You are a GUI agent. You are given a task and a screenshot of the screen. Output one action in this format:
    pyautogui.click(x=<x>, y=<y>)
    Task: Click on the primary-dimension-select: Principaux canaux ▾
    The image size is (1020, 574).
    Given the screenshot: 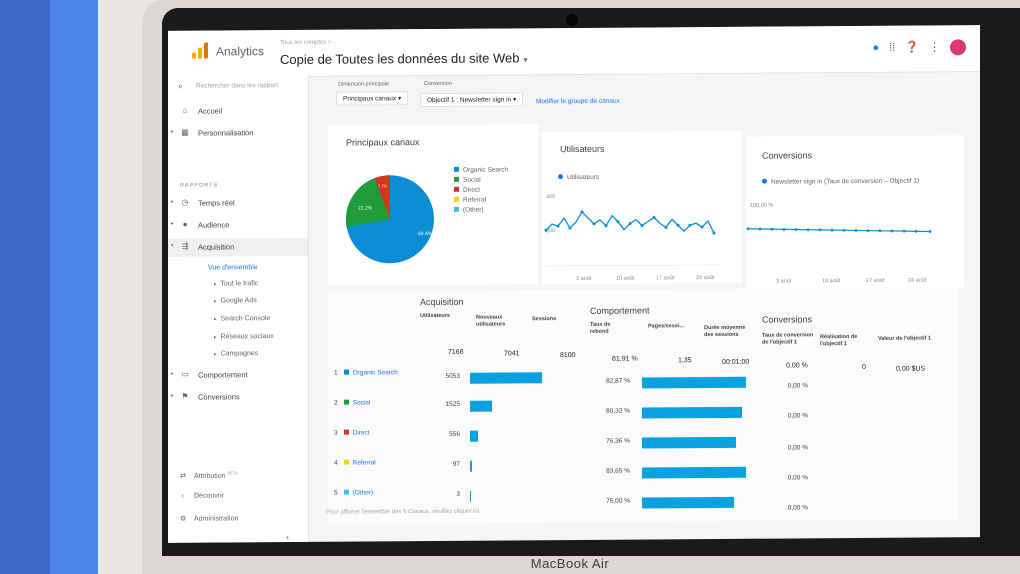 What is the action you would take?
    pyautogui.click(x=372, y=98)
    